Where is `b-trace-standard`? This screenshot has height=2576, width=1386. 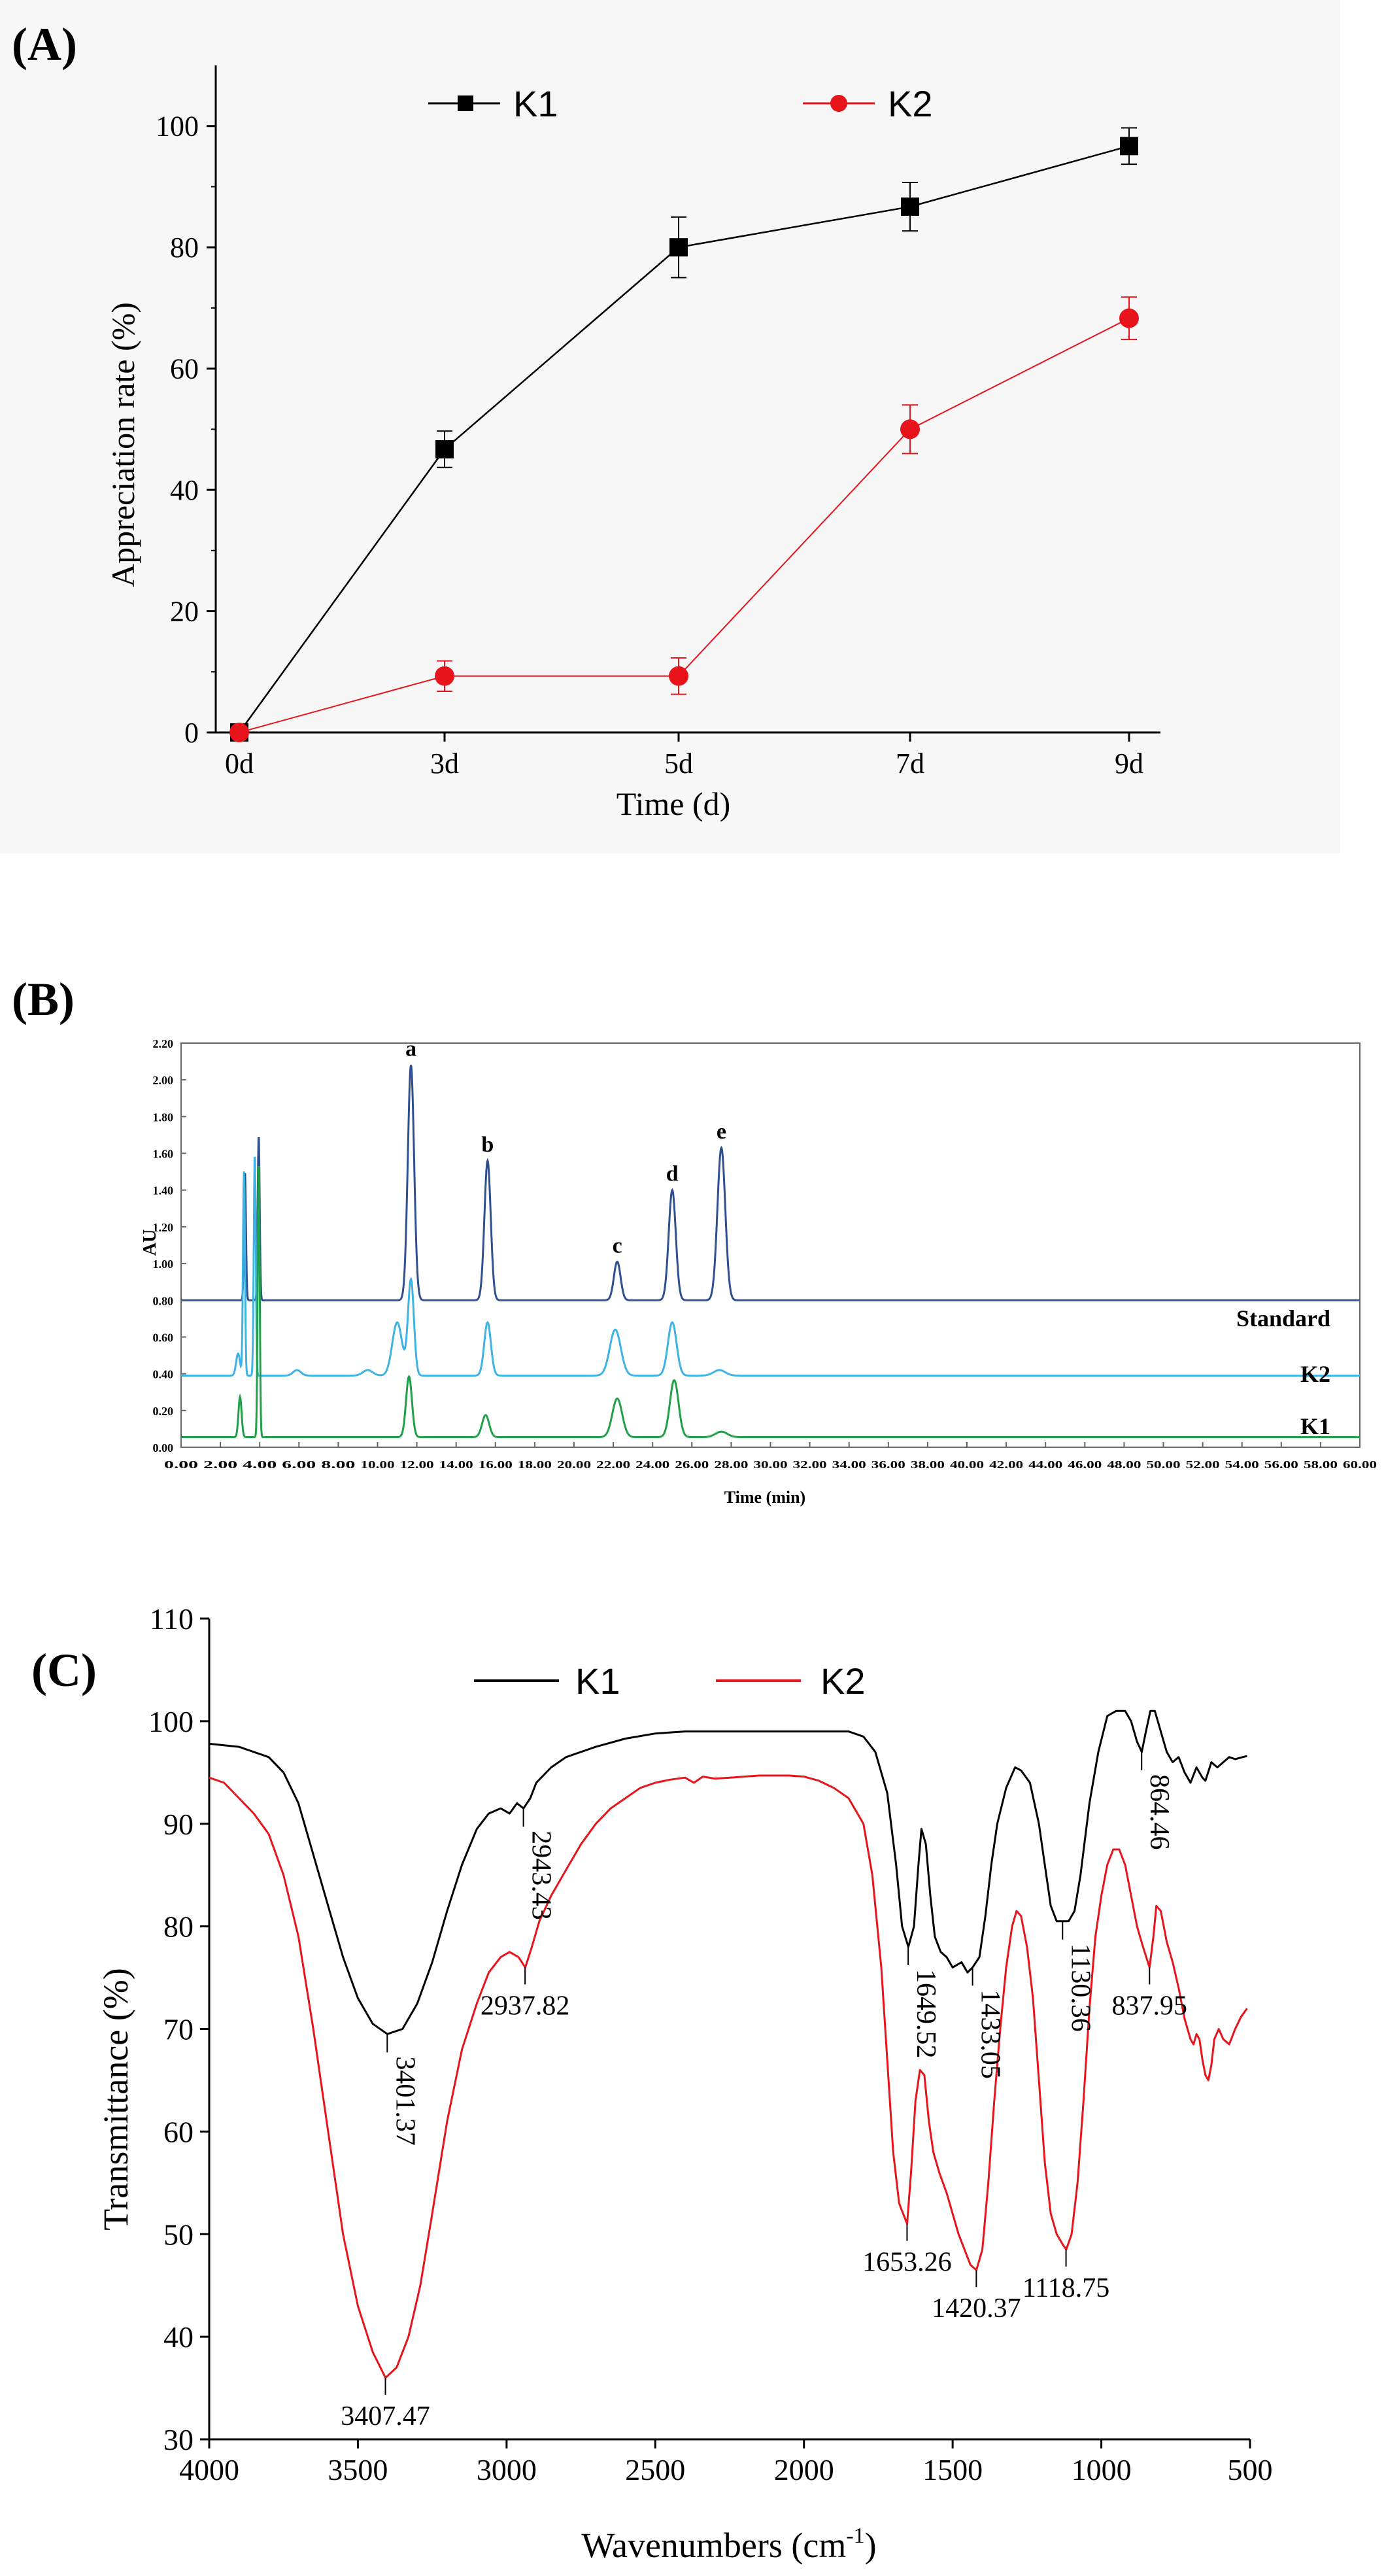 b-trace-standard is located at coordinates (770, 1183).